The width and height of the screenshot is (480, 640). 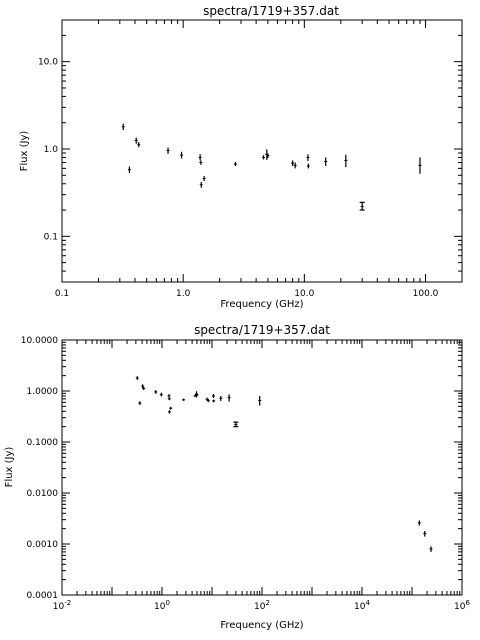 I want to click on chart-2-x-axis-label: Frequency (GHz), so click(x=261, y=625).